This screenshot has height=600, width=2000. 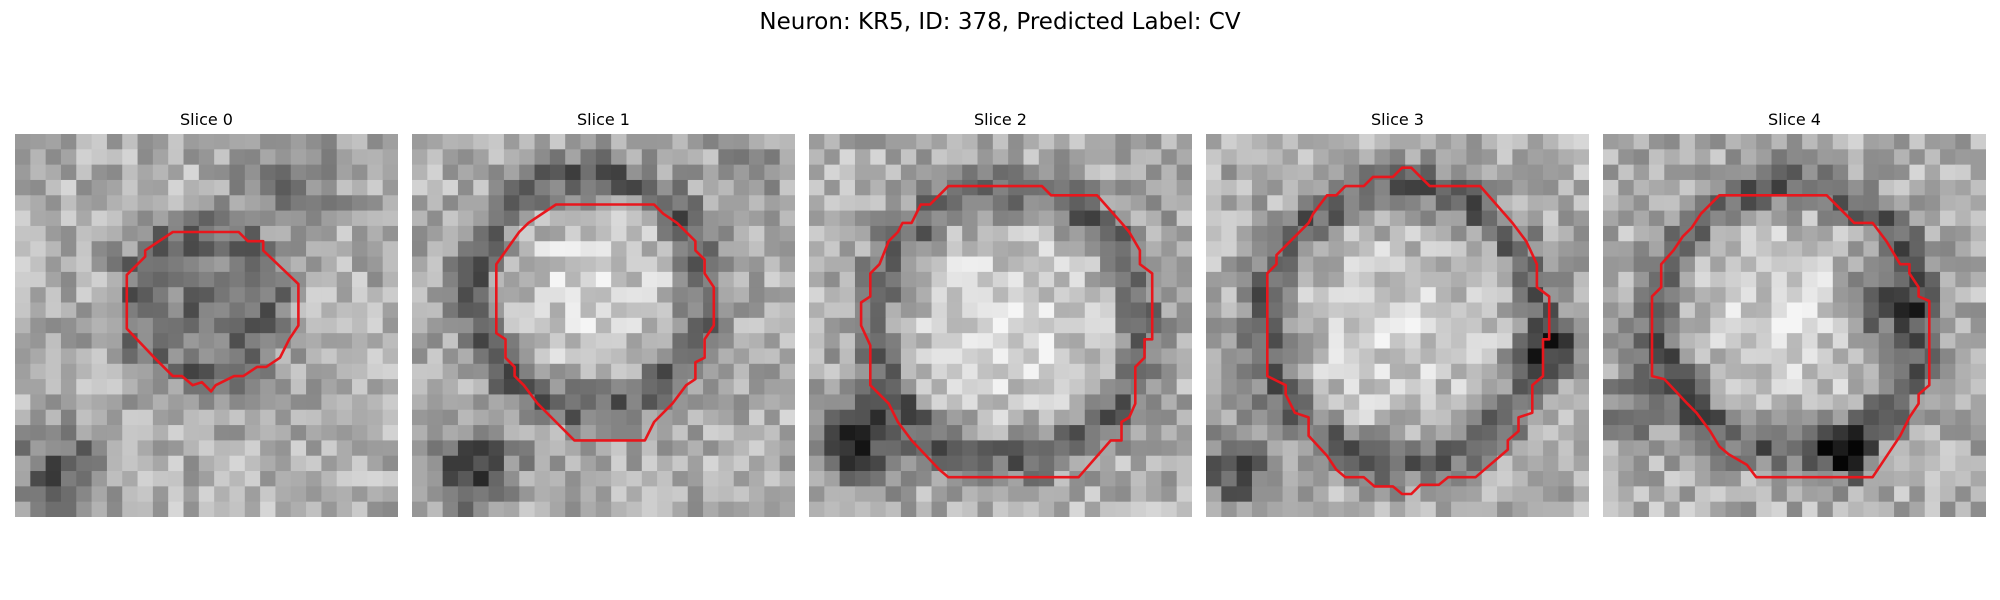 What do you see at coordinates (1397, 119) in the screenshot?
I see `slice-title: Slice 3` at bounding box center [1397, 119].